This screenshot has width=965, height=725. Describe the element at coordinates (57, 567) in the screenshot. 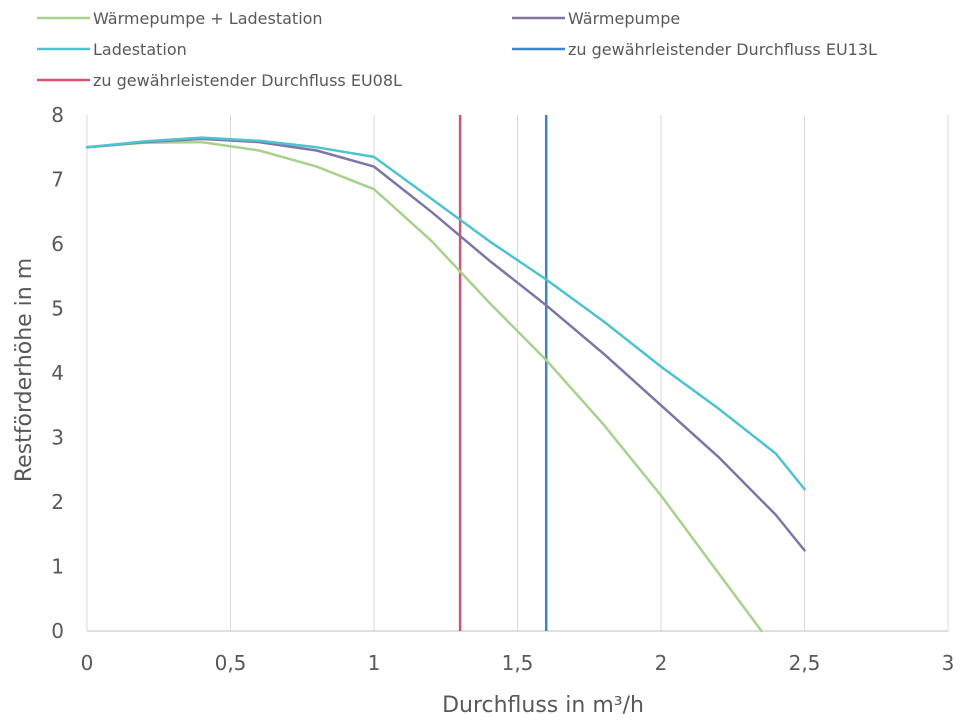

I see `y-tick-label: 1` at that location.